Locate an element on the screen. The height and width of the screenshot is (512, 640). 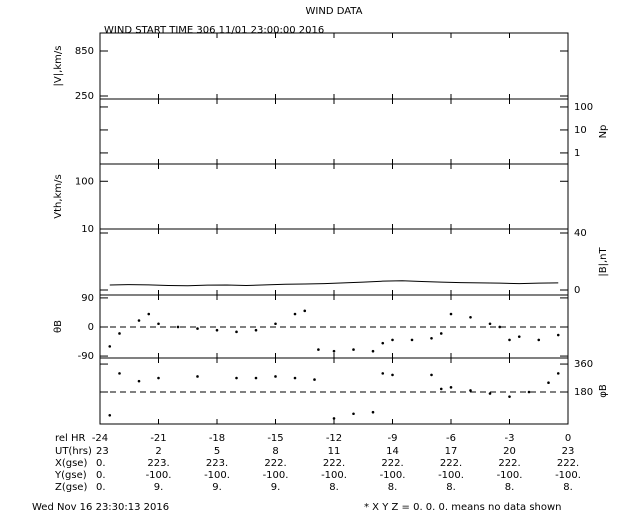
row-value: 2 is located at coordinates (158, 451).